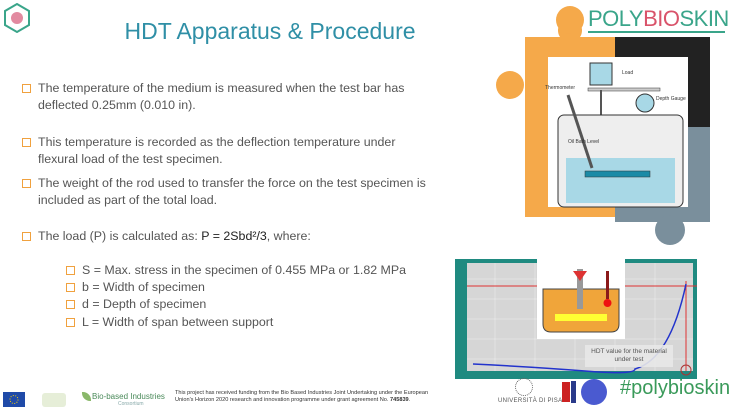 This screenshot has width=730, height=412. Describe the element at coordinates (671, 99) in the screenshot. I see `label-depth-gauge: Depth Gauge` at that location.